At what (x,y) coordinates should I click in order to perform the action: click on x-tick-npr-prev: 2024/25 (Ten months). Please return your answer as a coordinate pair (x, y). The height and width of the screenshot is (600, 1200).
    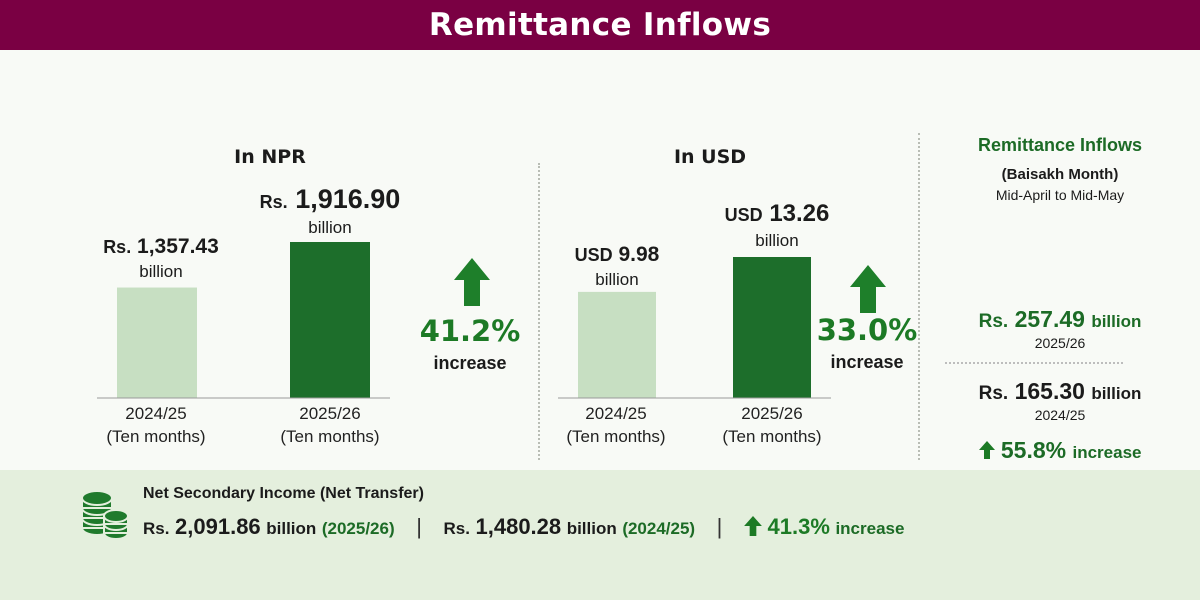
    Looking at the image, I should click on (156, 425).